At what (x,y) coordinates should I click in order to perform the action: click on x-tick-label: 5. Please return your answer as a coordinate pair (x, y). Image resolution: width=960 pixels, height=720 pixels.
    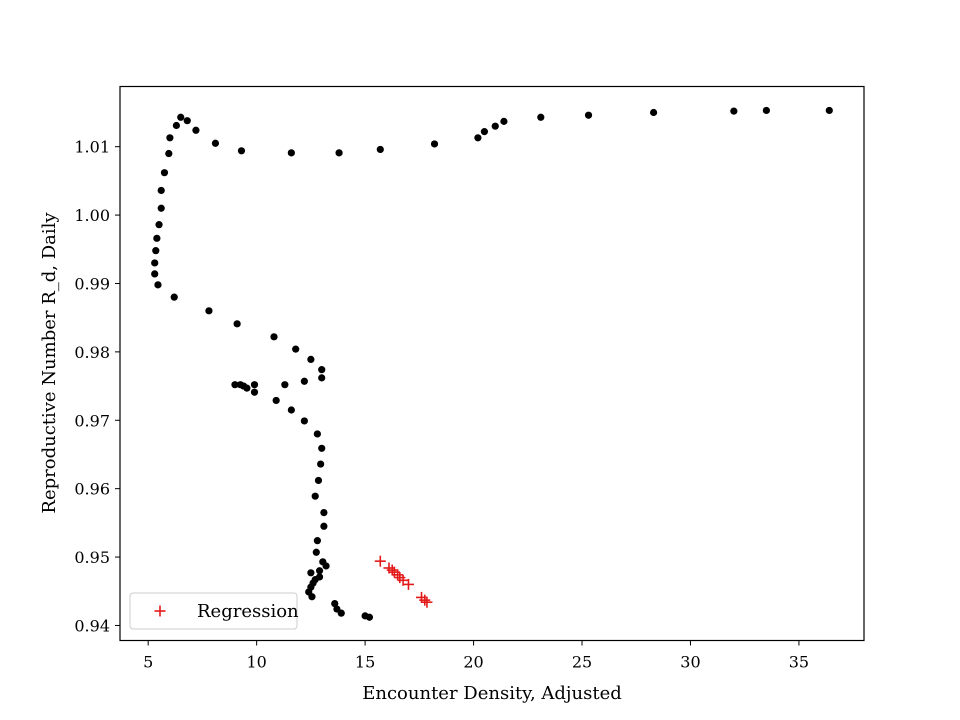
    Looking at the image, I should click on (148, 662).